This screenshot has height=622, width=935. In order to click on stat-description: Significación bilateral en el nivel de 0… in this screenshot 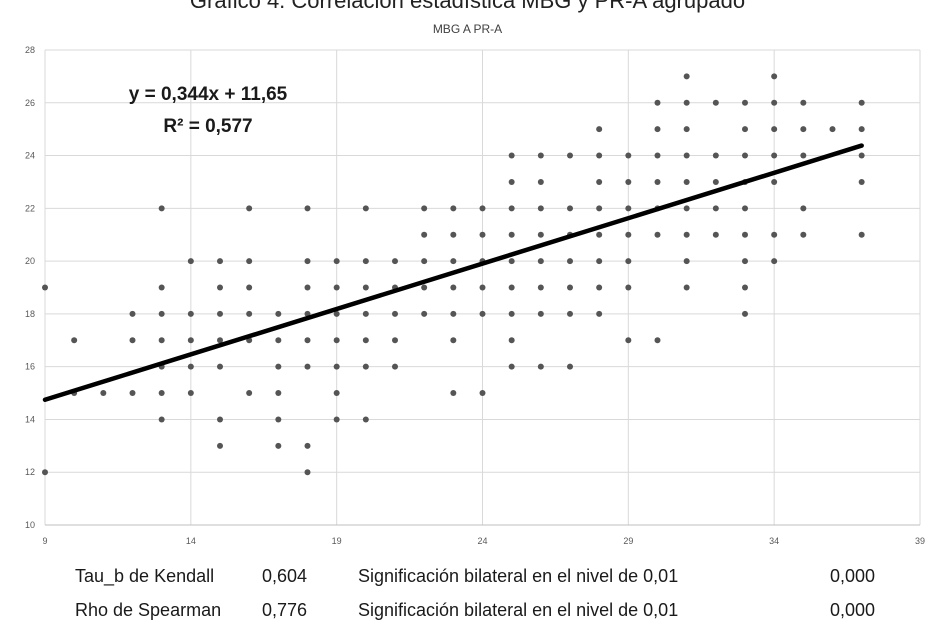, I will do `click(518, 576)`.